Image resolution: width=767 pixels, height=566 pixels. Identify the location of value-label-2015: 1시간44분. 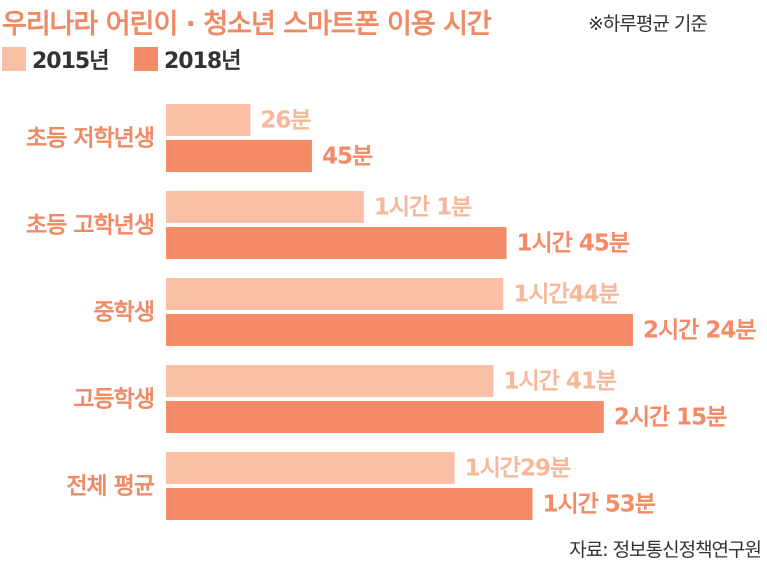
(566, 295).